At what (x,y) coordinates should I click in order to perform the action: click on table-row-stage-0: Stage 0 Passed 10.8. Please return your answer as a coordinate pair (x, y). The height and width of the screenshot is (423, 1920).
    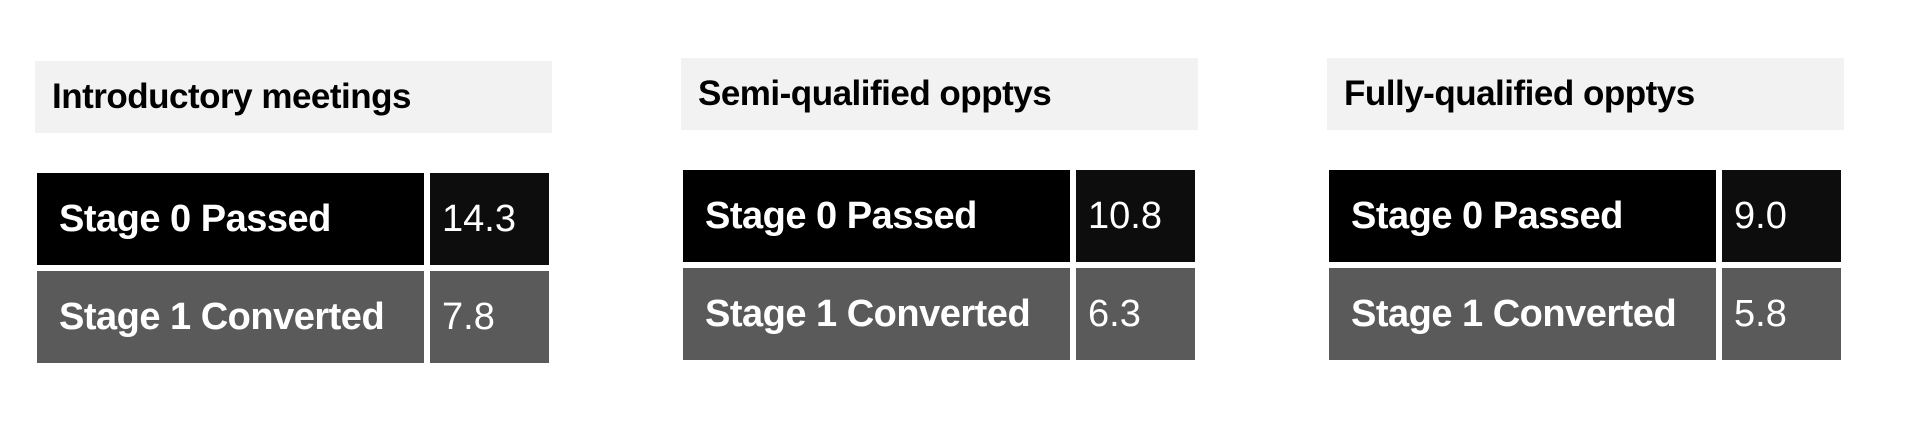
    Looking at the image, I should click on (939, 216).